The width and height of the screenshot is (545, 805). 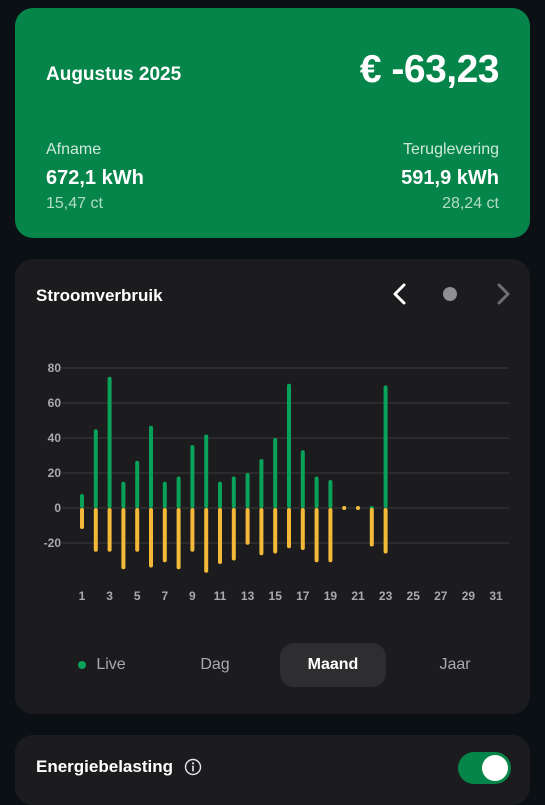 I want to click on y-tick-label: 0, so click(x=57, y=508).